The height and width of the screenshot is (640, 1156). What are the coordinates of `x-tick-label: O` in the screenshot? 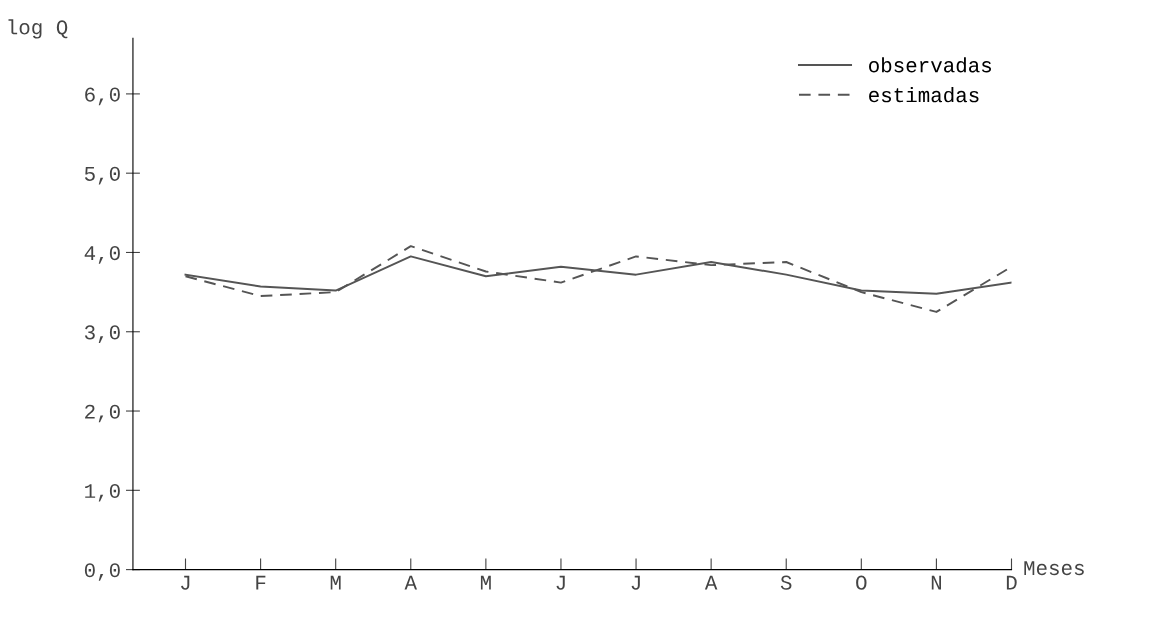 It's located at (861, 582).